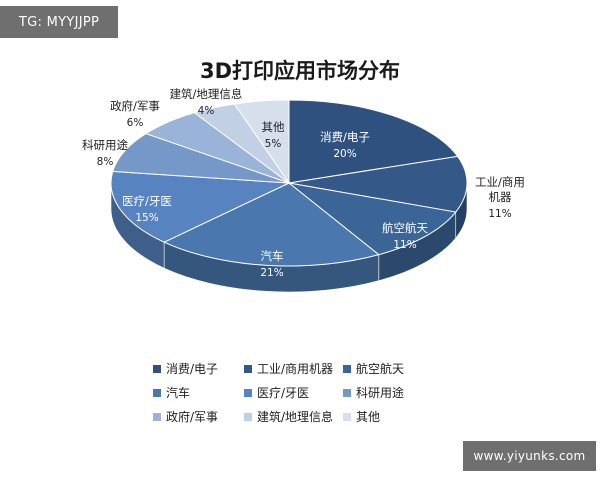  Describe the element at coordinates (147, 201) in the screenshot. I see `slice-5-label: 医疗/牙医` at that location.